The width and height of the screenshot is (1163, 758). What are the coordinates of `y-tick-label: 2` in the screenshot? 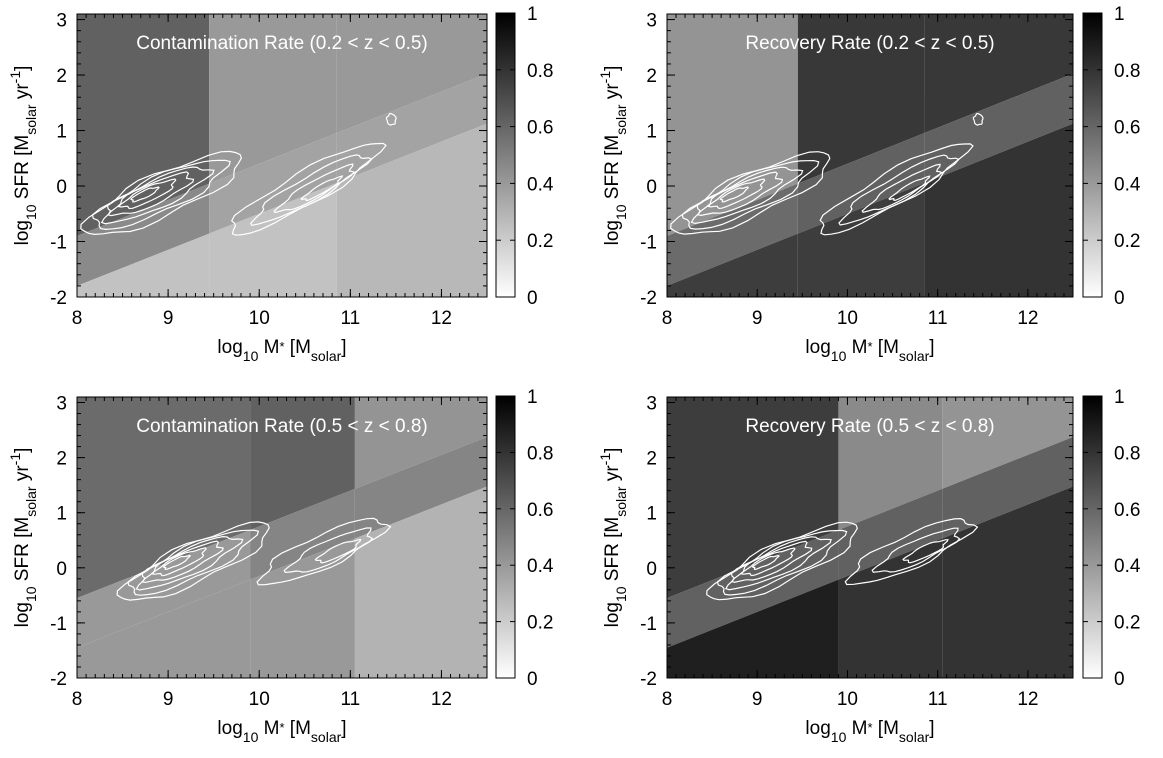 It's located at (651, 459).